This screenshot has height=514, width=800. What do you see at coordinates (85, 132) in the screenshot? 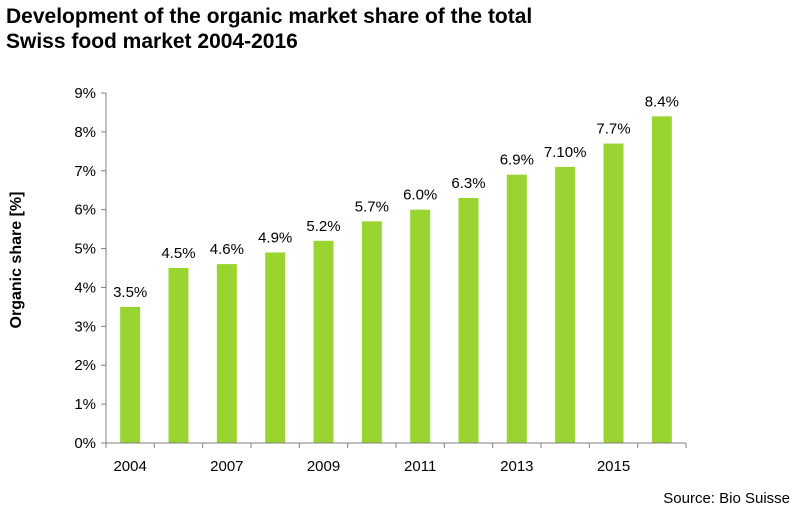
I see `y-tick-label: 8%` at bounding box center [85, 132].